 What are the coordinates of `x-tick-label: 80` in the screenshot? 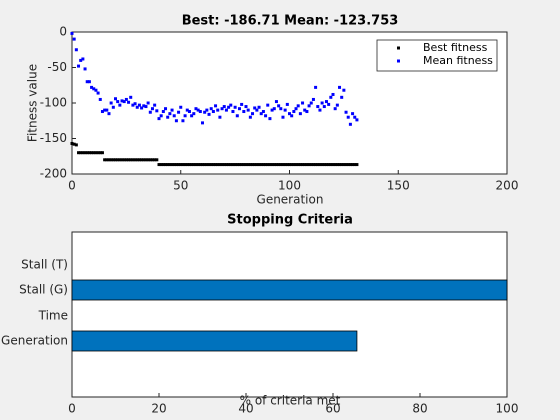 It's located at (419, 409).